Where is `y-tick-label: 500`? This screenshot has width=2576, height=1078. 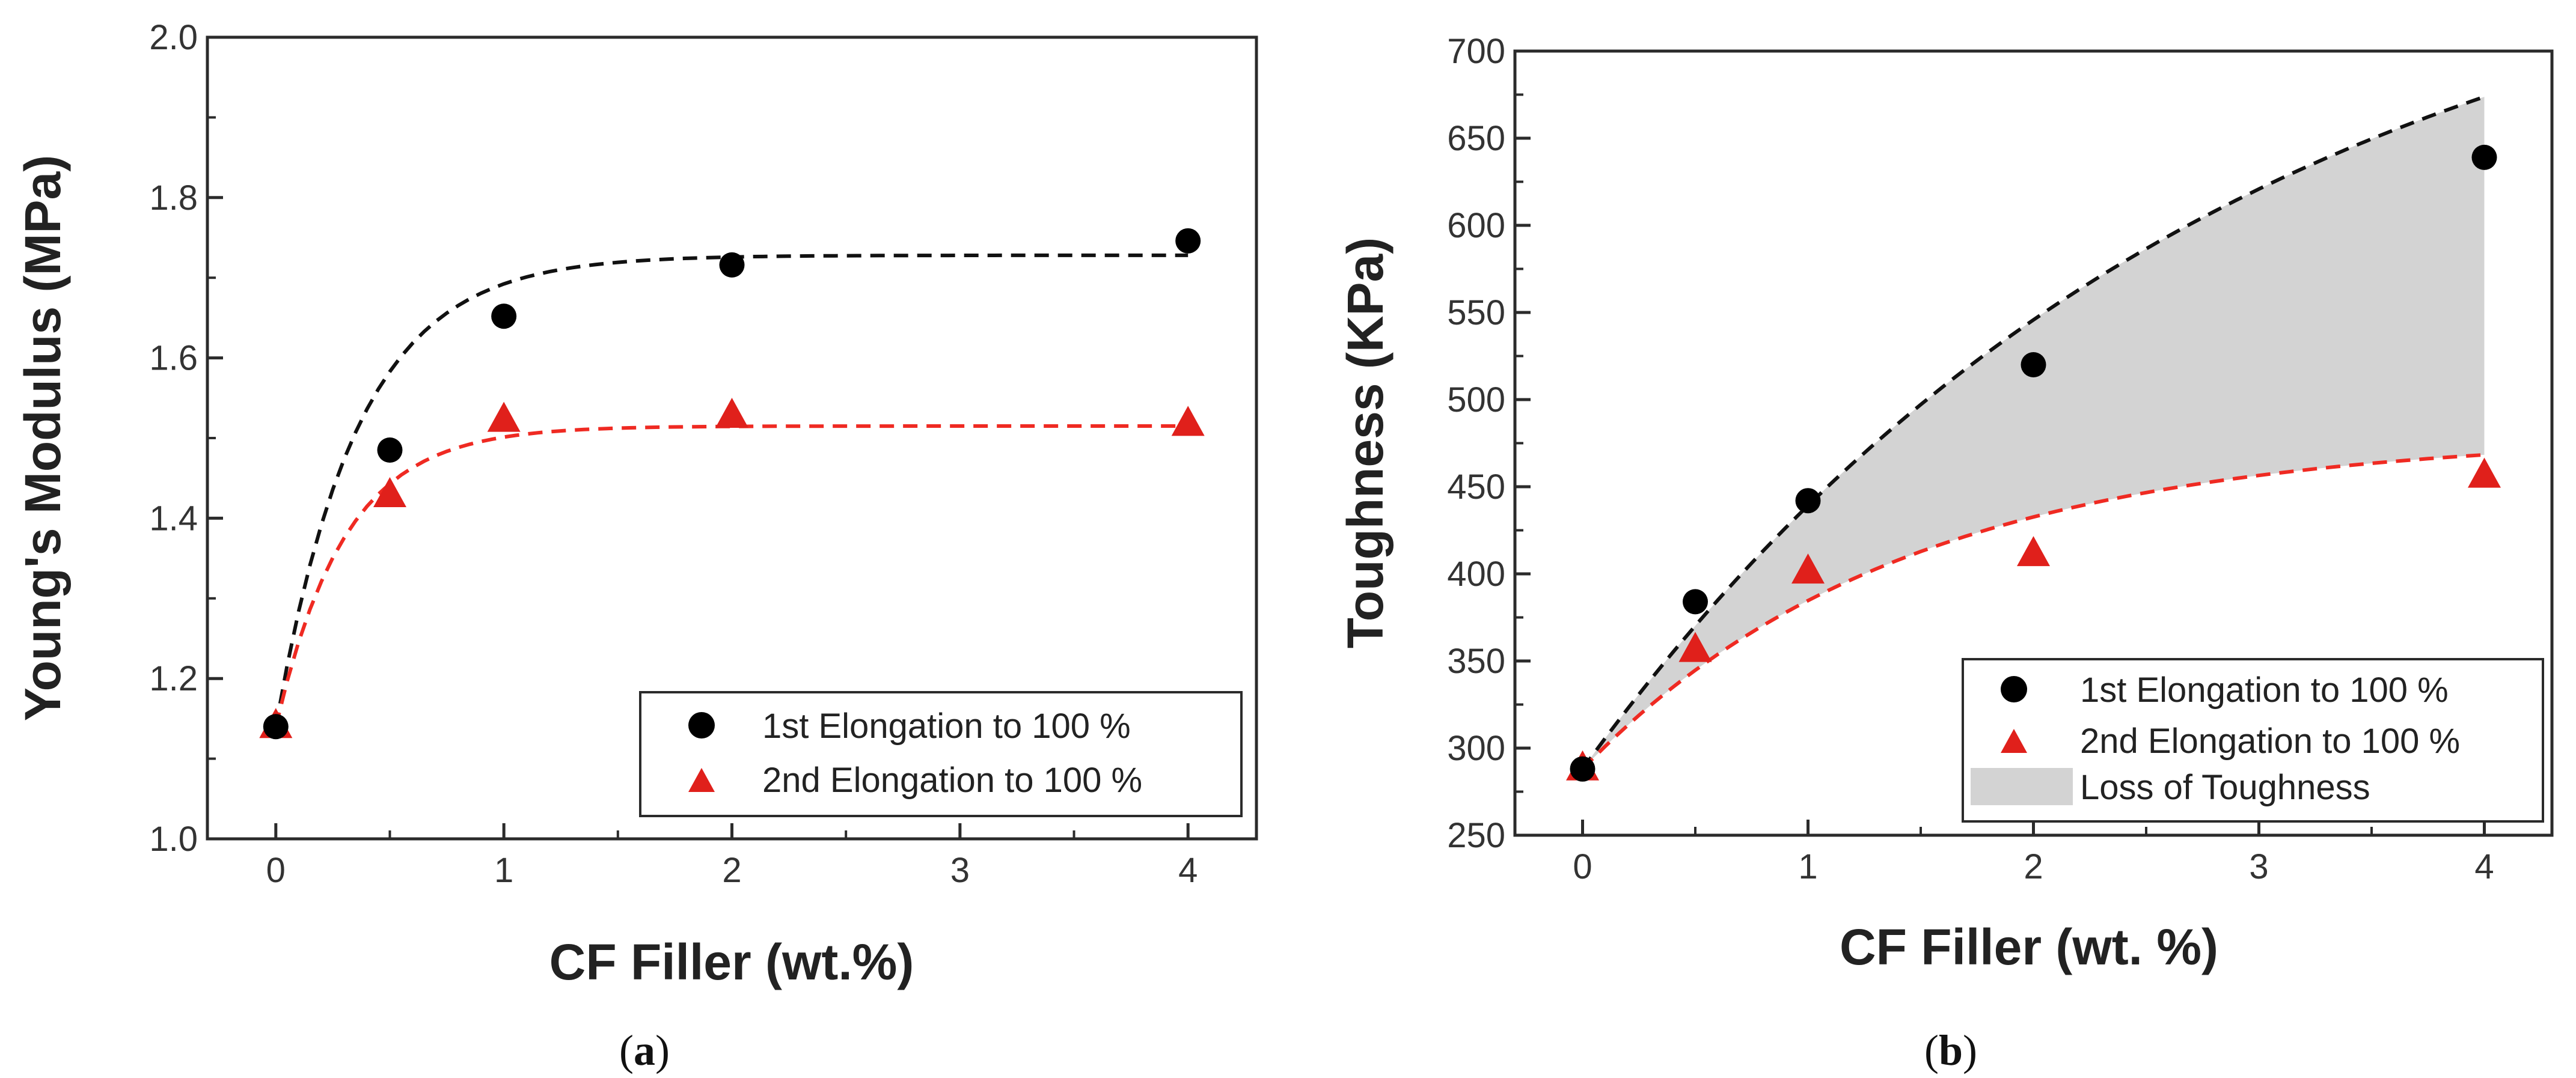
y-tick-label: 500 is located at coordinates (1476, 399).